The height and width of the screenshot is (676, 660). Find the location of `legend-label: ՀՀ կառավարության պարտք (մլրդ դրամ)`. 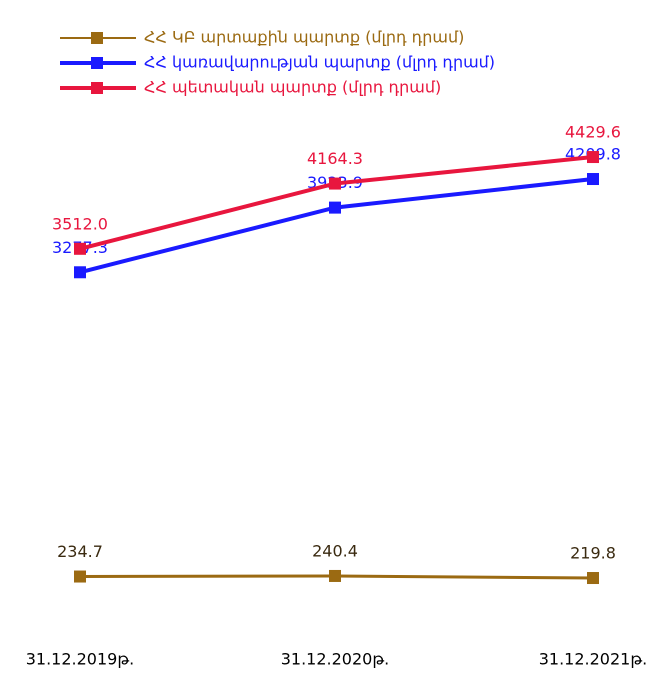

legend-label: ՀՀ կառավարության պարտք (մլրդ դրամ) is located at coordinates (319, 62).